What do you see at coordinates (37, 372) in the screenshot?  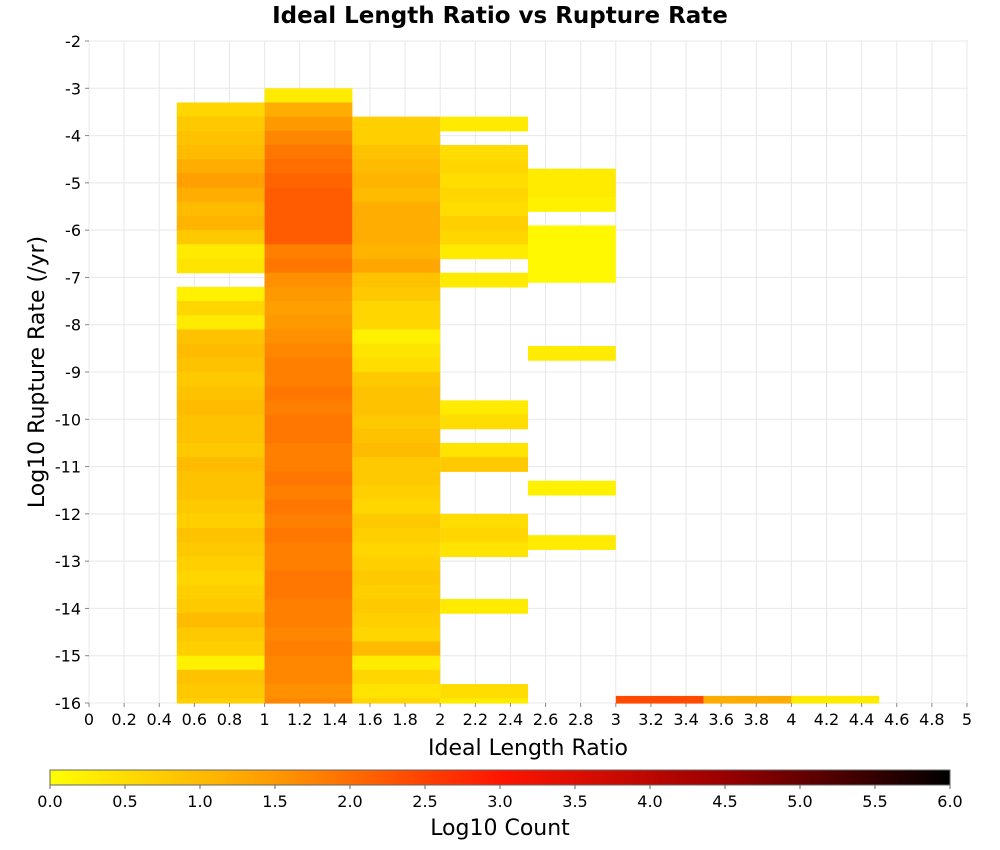 I see `y-axis-label: Log10 Rupture Rate (/yr)` at bounding box center [37, 372].